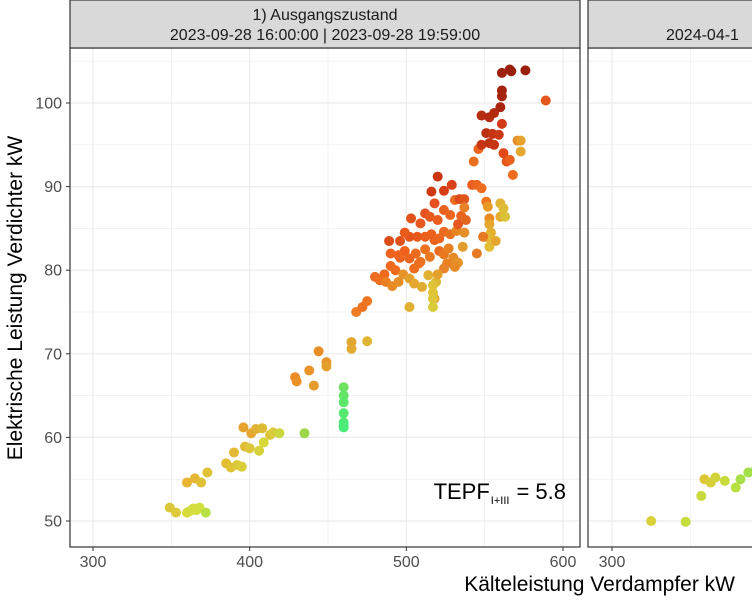  Describe the element at coordinates (53, 438) in the screenshot. I see `y-tick-label: 60` at that location.